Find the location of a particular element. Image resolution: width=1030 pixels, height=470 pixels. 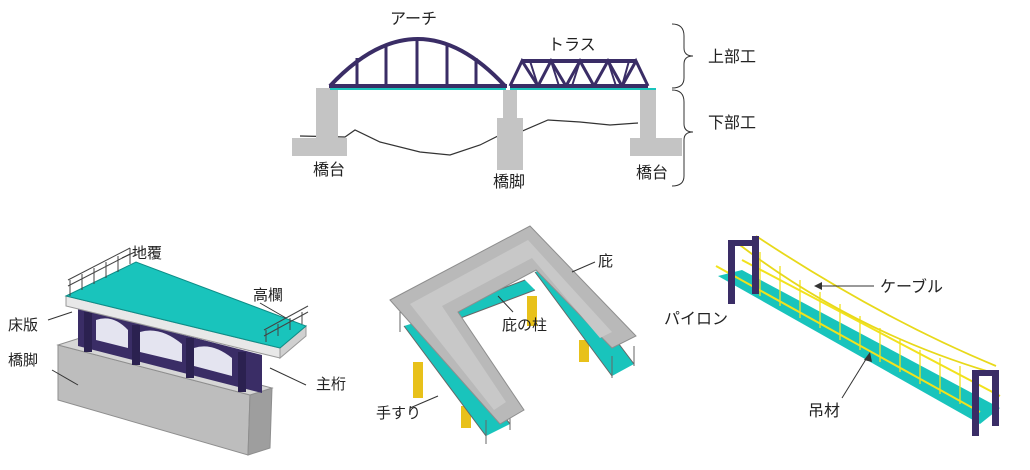

ground-line is located at coordinates (469, 137).